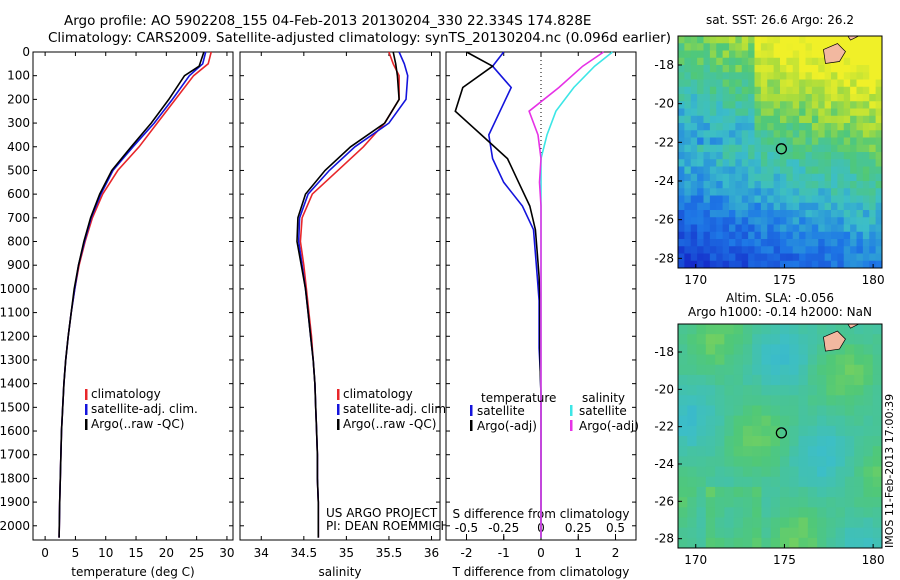  I want to click on legend-label: climatology, so click(126, 394).